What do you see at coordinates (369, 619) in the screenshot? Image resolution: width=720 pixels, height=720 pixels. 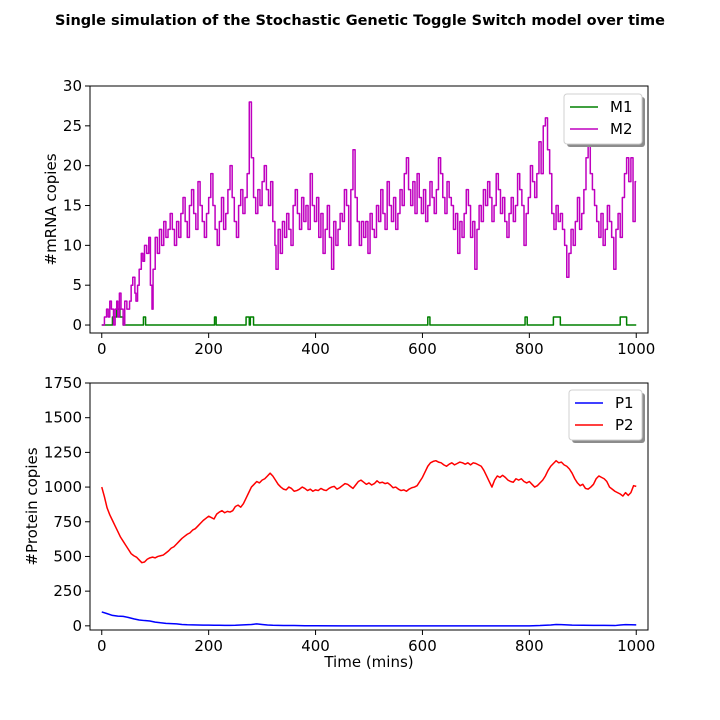 I see `series-line-p1` at bounding box center [369, 619].